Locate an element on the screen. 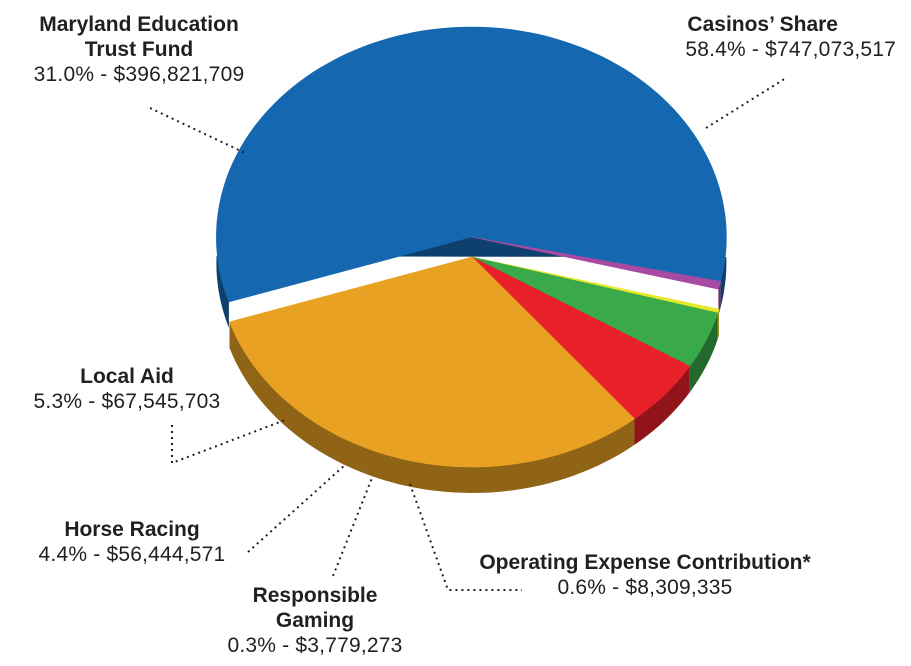 Image resolution: width=911 pixels, height=666 pixels. label-horse-racing: Horse Racing 4.4% - $56,444,571 is located at coordinates (132, 542).